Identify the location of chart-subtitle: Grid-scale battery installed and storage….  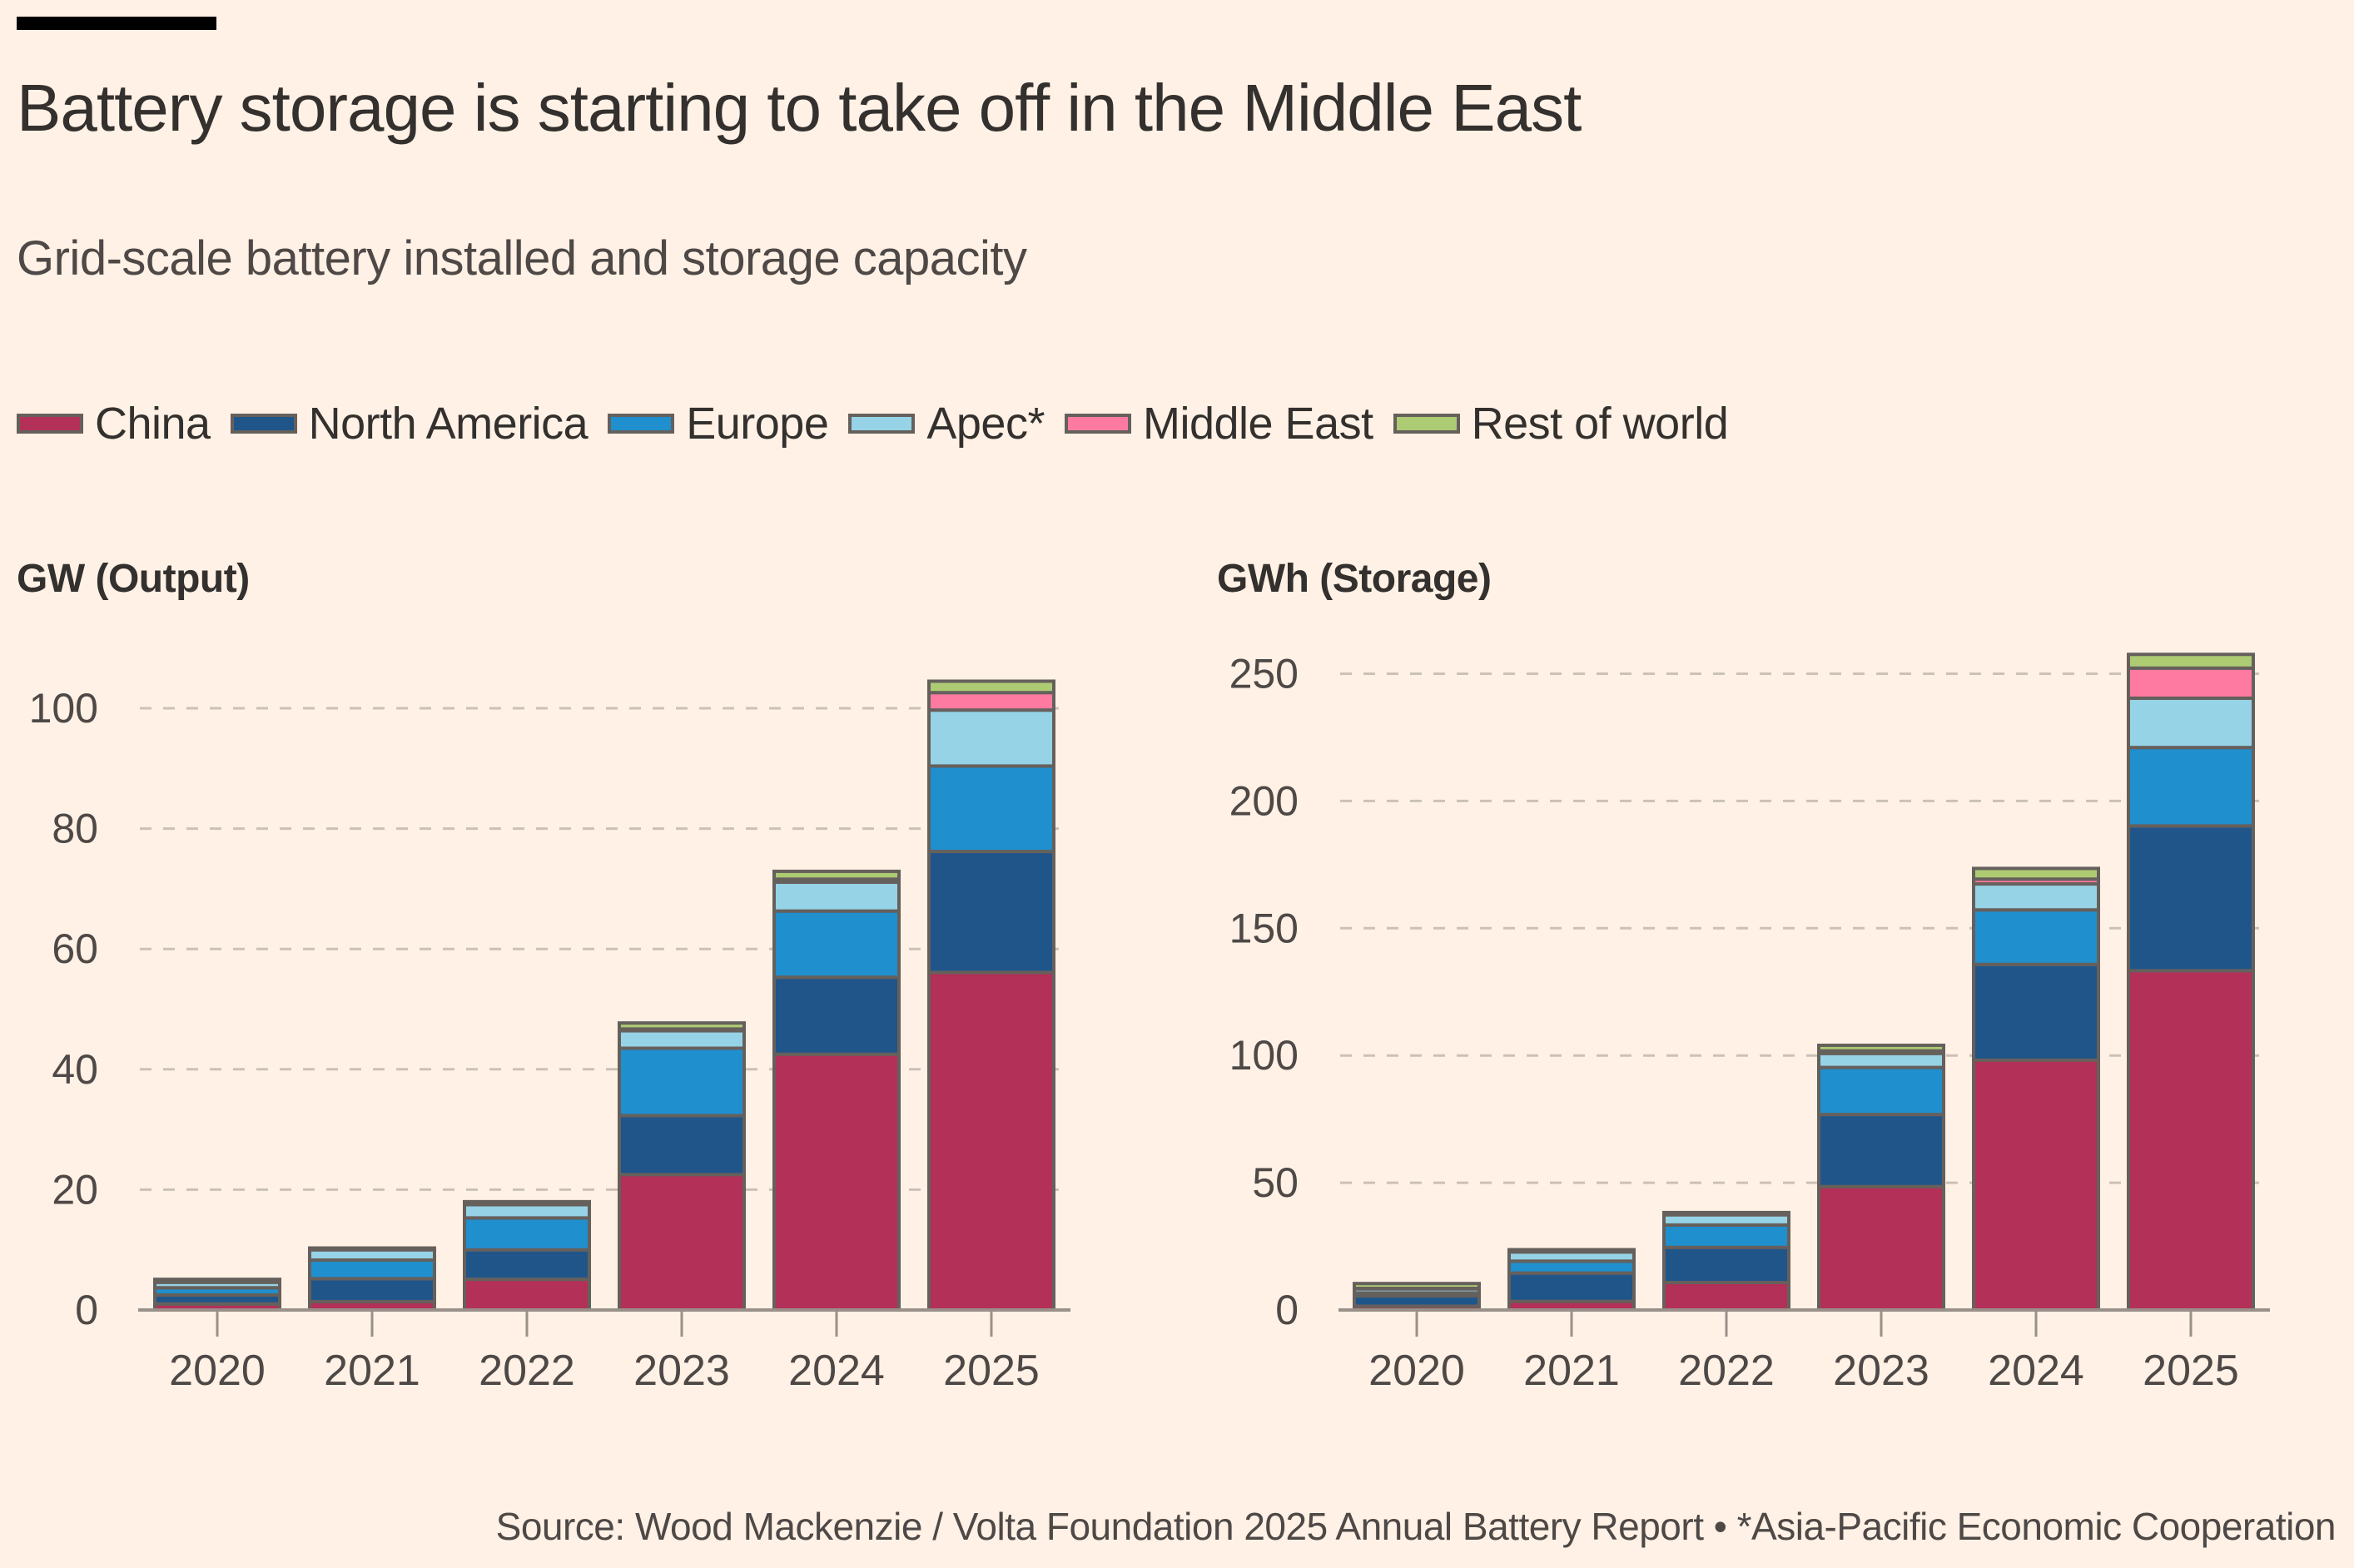
(522, 258).